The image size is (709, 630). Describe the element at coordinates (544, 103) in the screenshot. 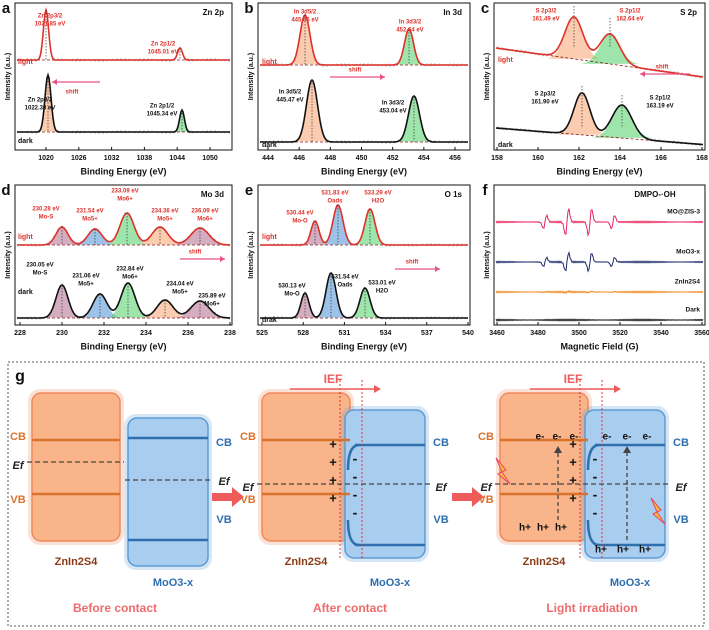

I see `label: 161.90 eV` at that location.